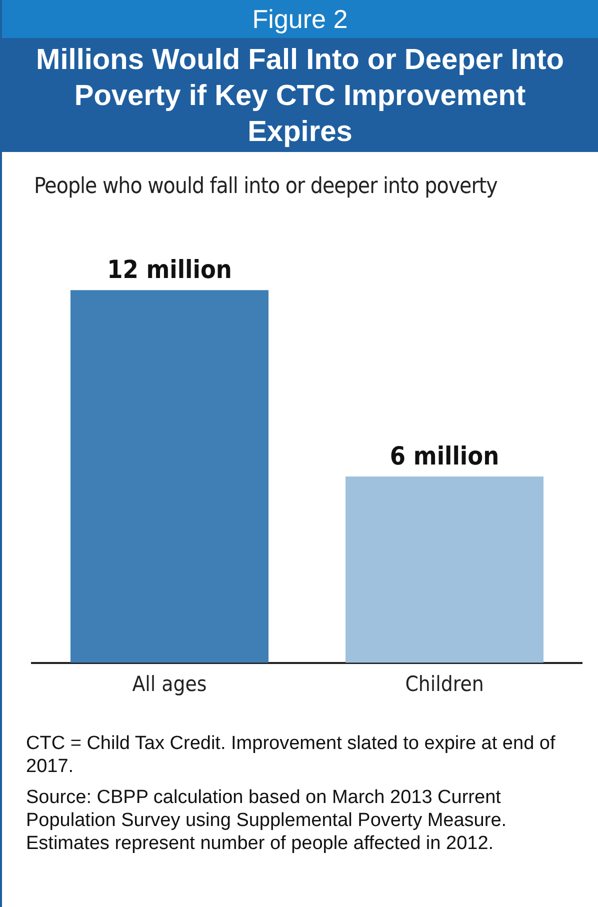  What do you see at coordinates (169, 684) in the screenshot?
I see `x-tick-label: All ages` at bounding box center [169, 684].